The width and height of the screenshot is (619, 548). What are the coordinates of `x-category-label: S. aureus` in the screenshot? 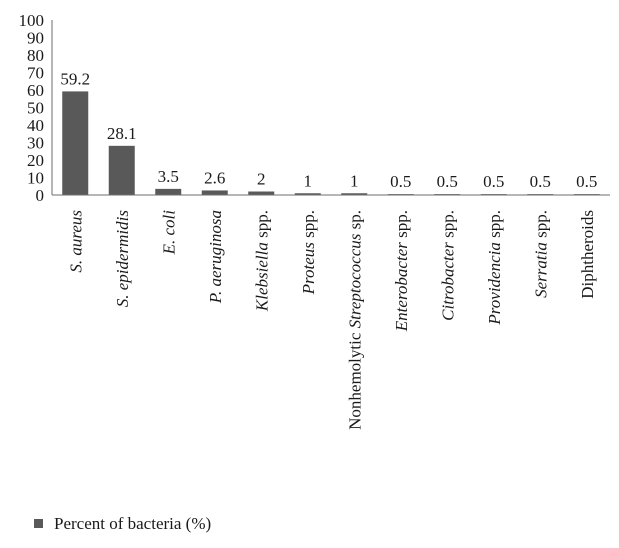 It's located at (75, 241).